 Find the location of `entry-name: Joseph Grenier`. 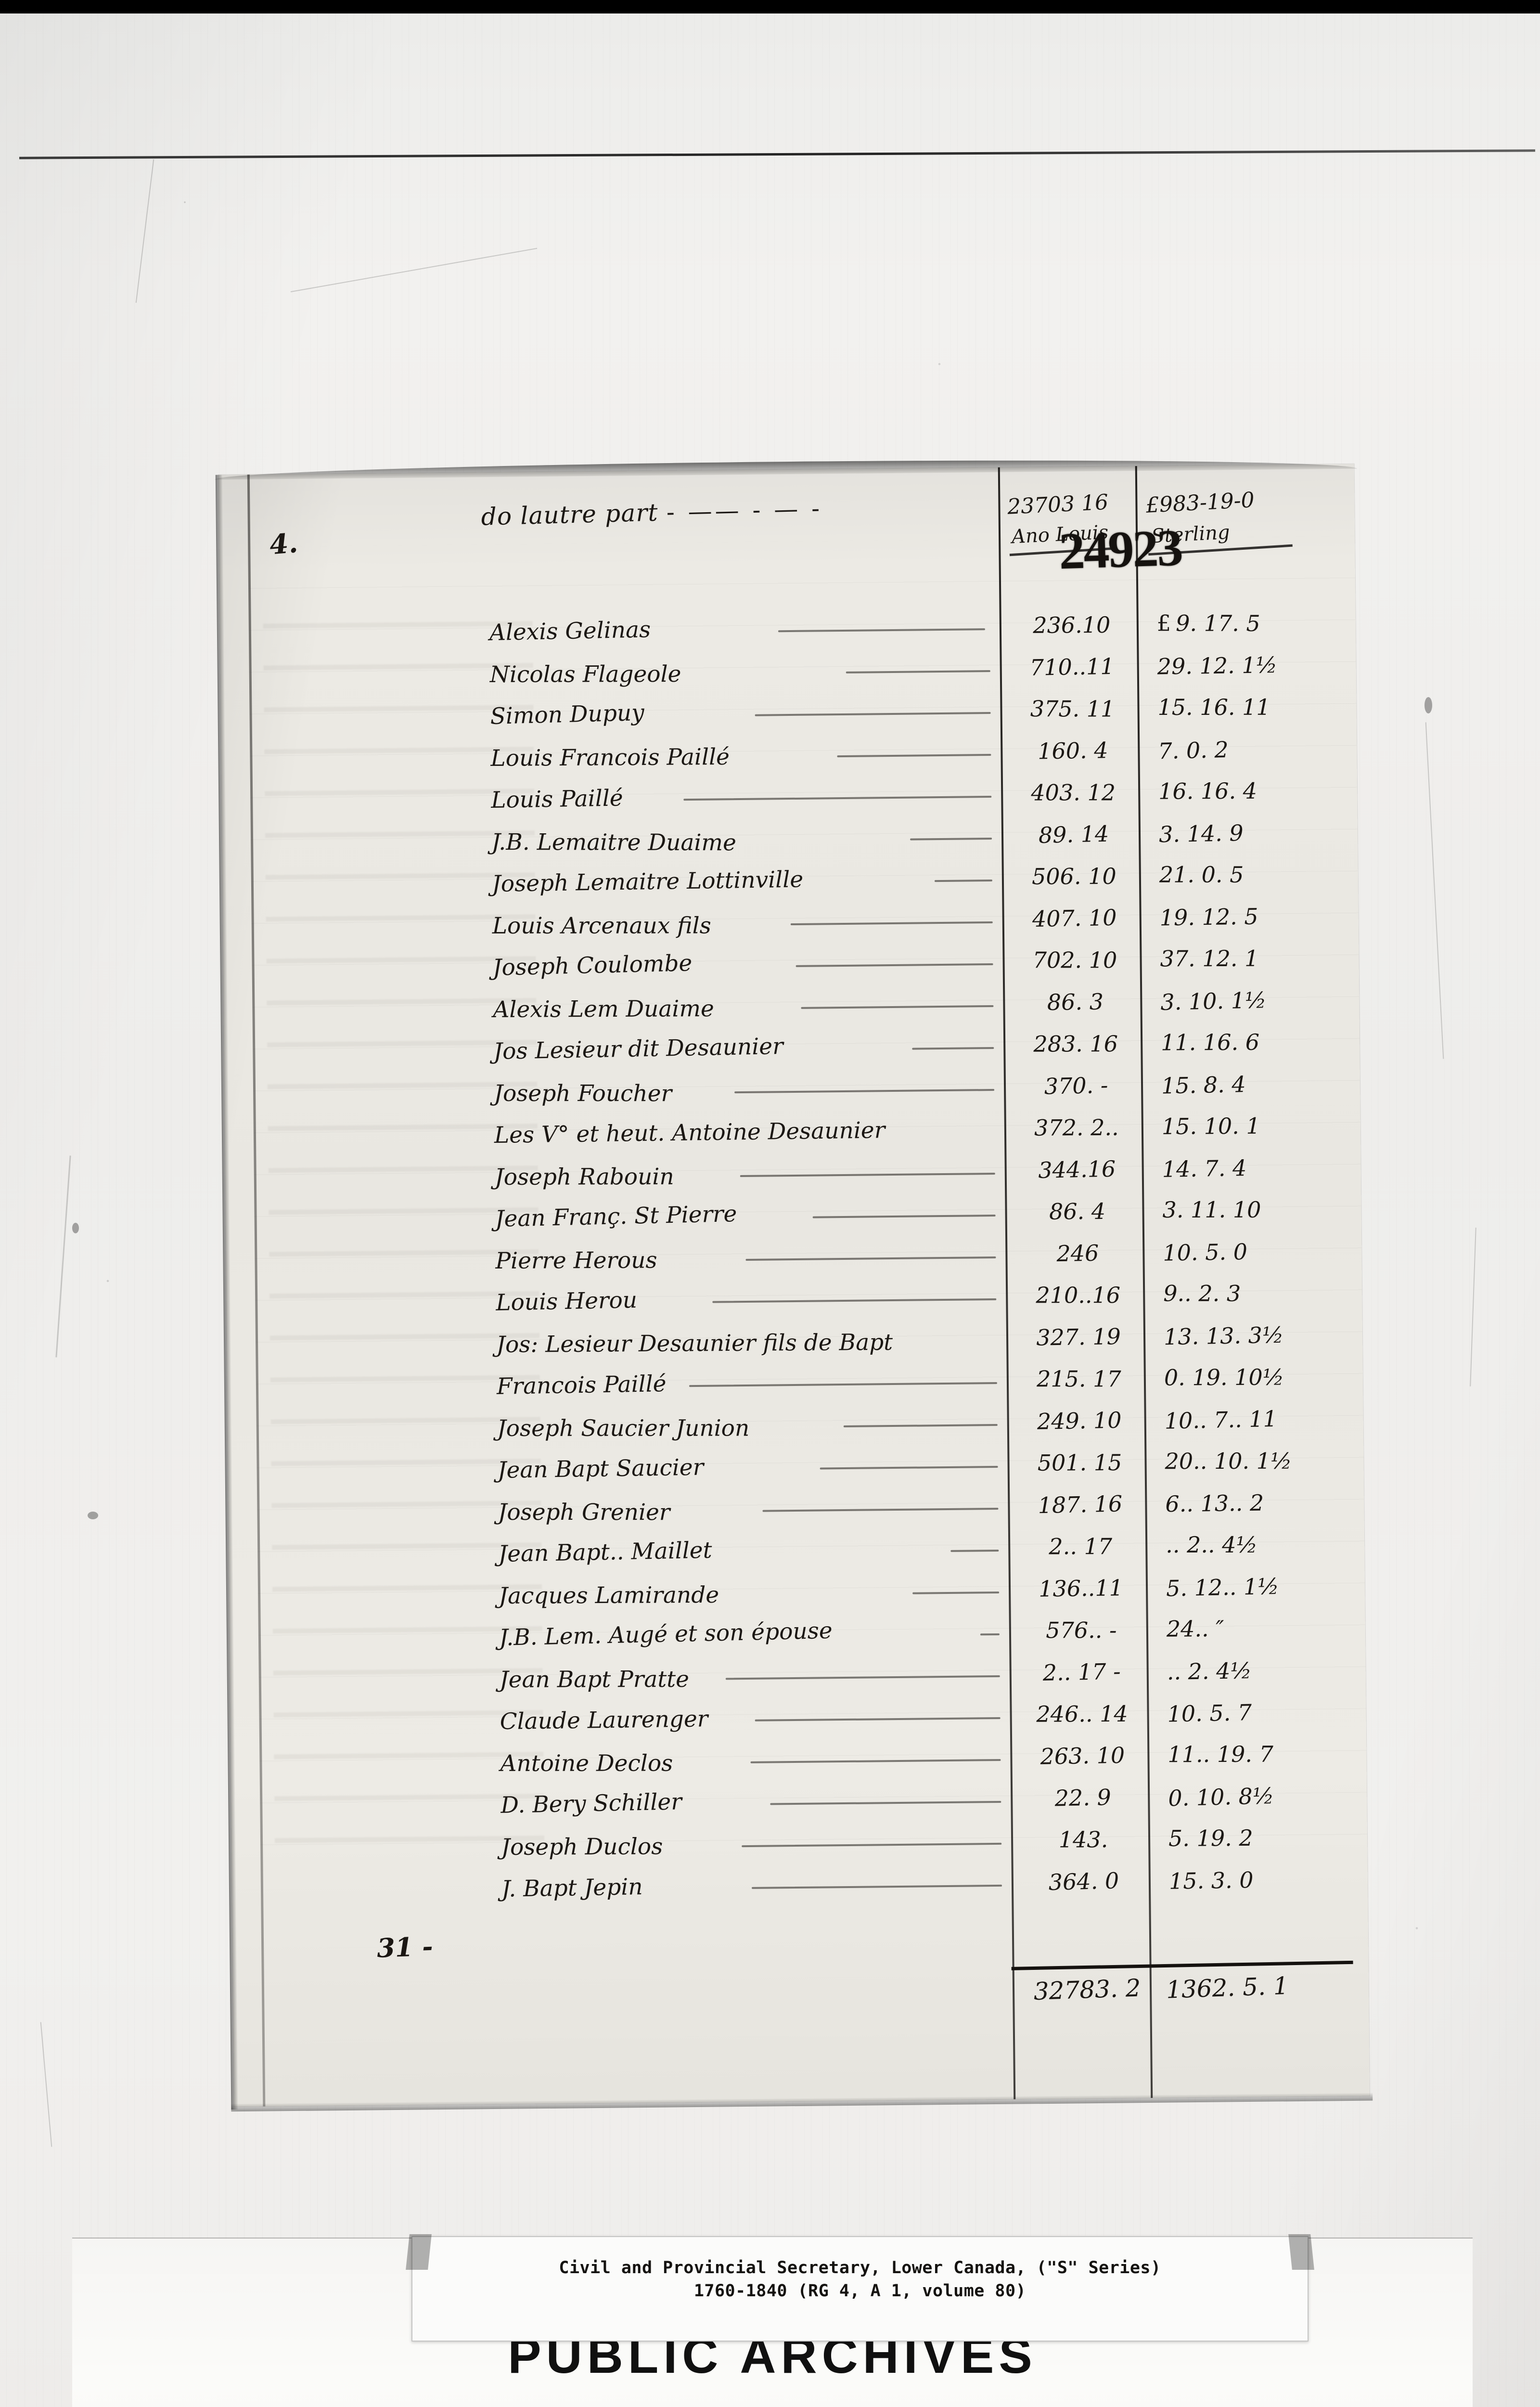

entry-name: Joseph Grenier is located at coordinates (584, 1512).